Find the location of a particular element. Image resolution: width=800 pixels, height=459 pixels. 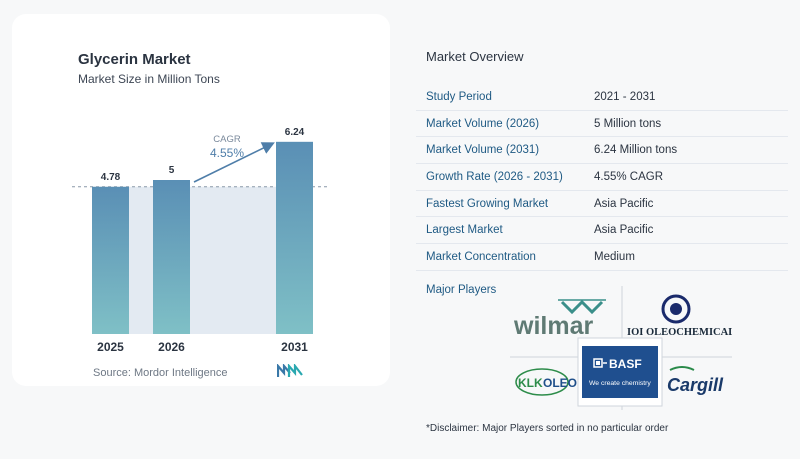

overview-row: Market Volume (2026) 5 Million tons is located at coordinates (602, 124).